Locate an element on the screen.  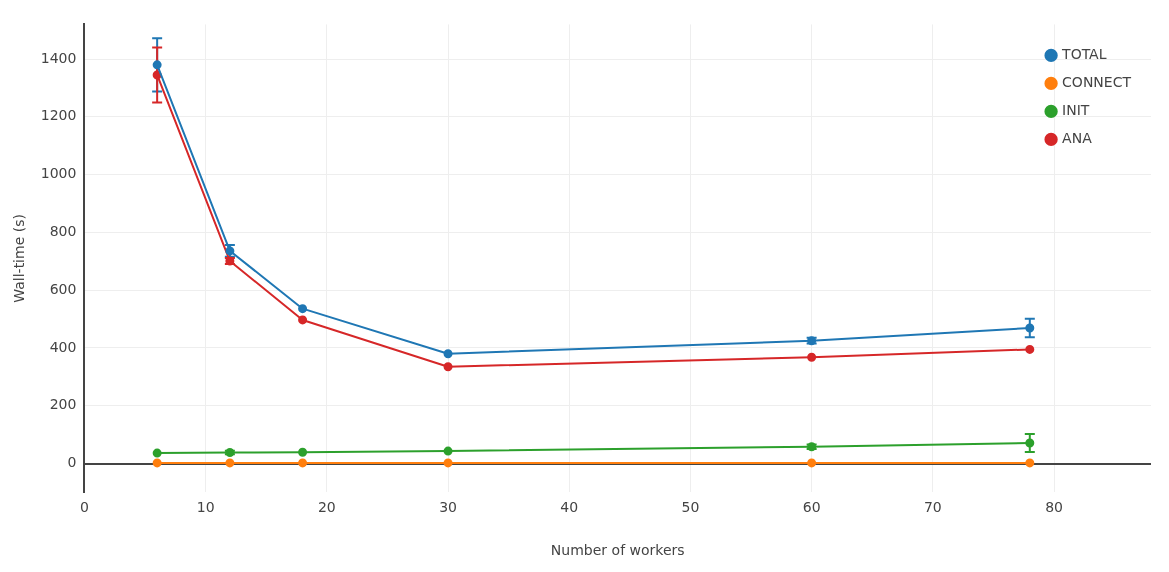
x-tick-label: 80 is located at coordinates (1054, 507).